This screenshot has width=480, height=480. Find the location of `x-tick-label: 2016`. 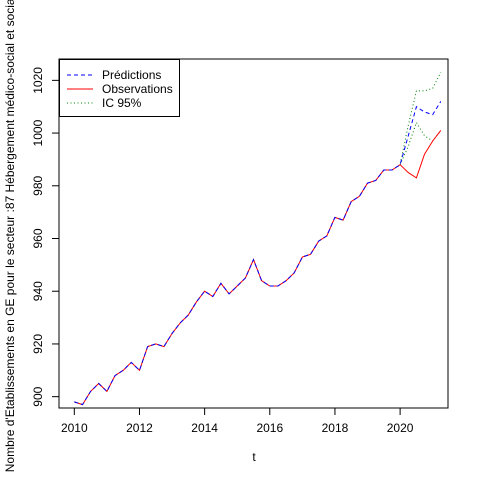

x-tick-label: 2016 is located at coordinates (269, 428).